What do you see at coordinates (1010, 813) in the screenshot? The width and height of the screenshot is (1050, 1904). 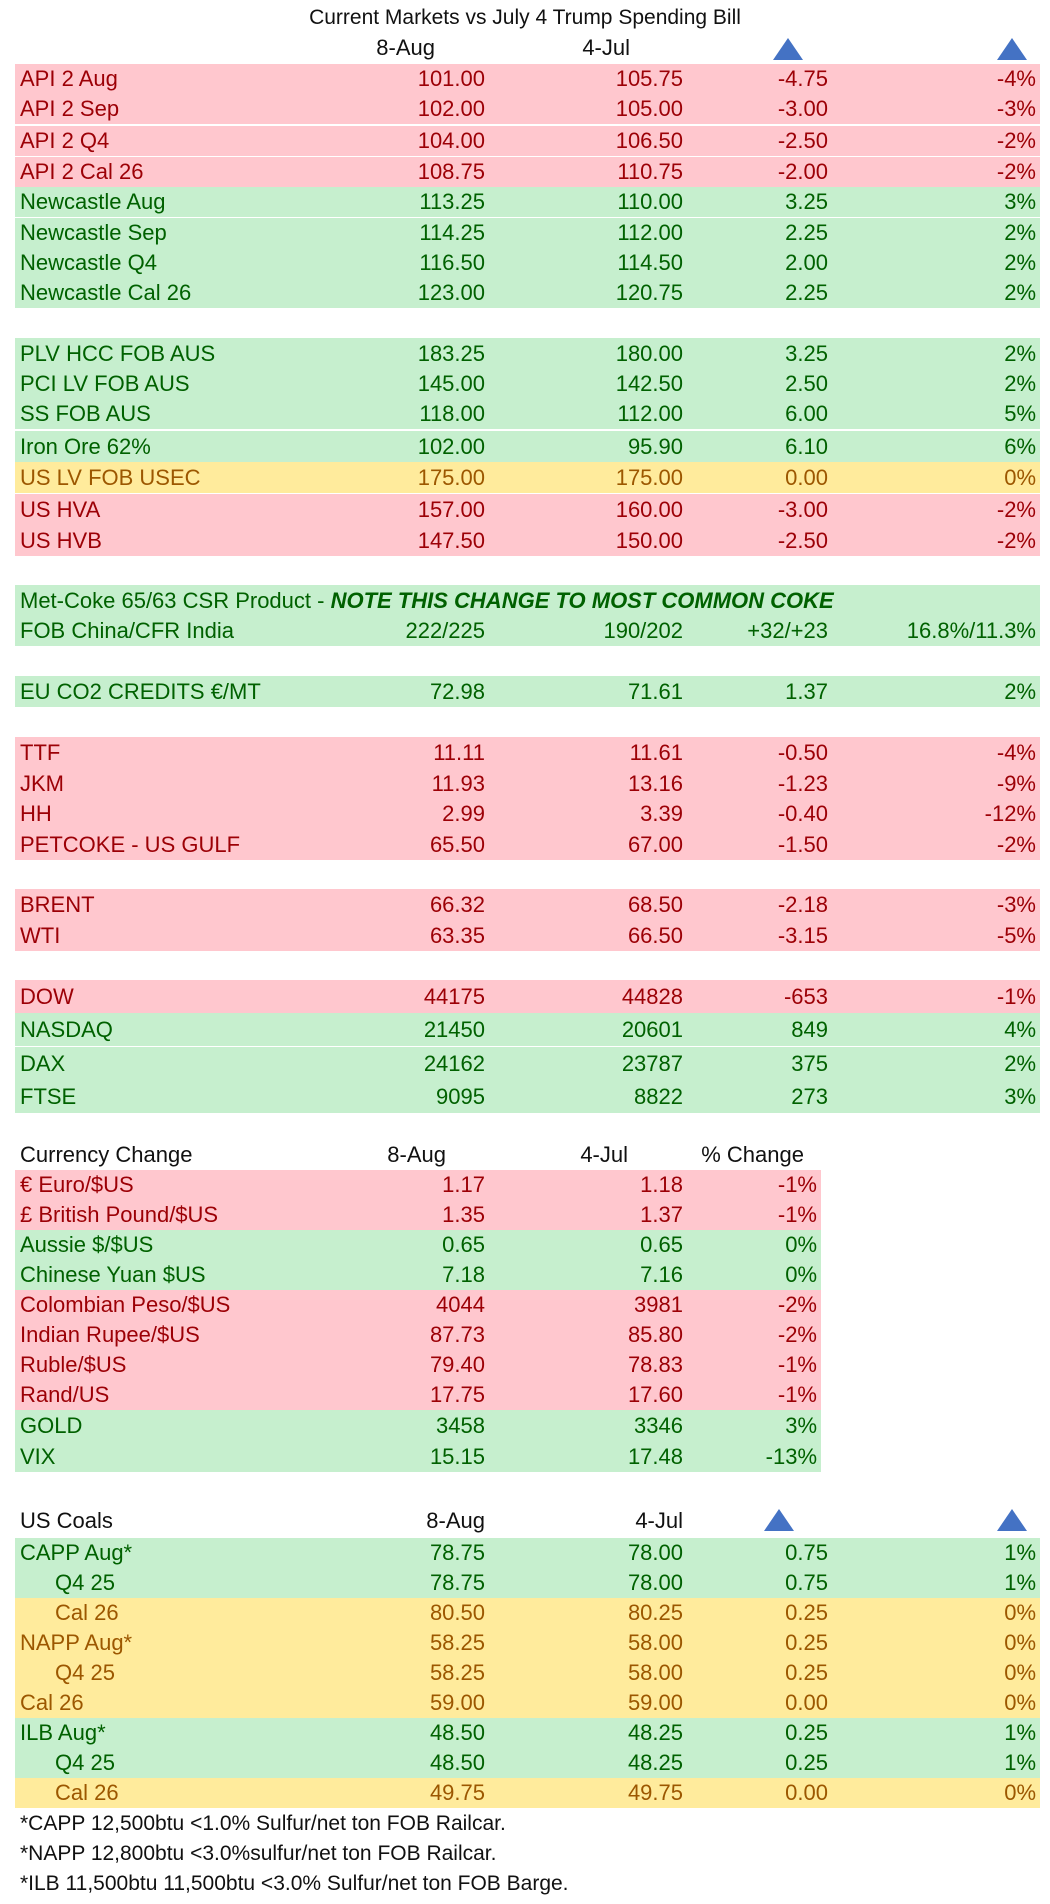 I see `percent-change: -12%` at bounding box center [1010, 813].